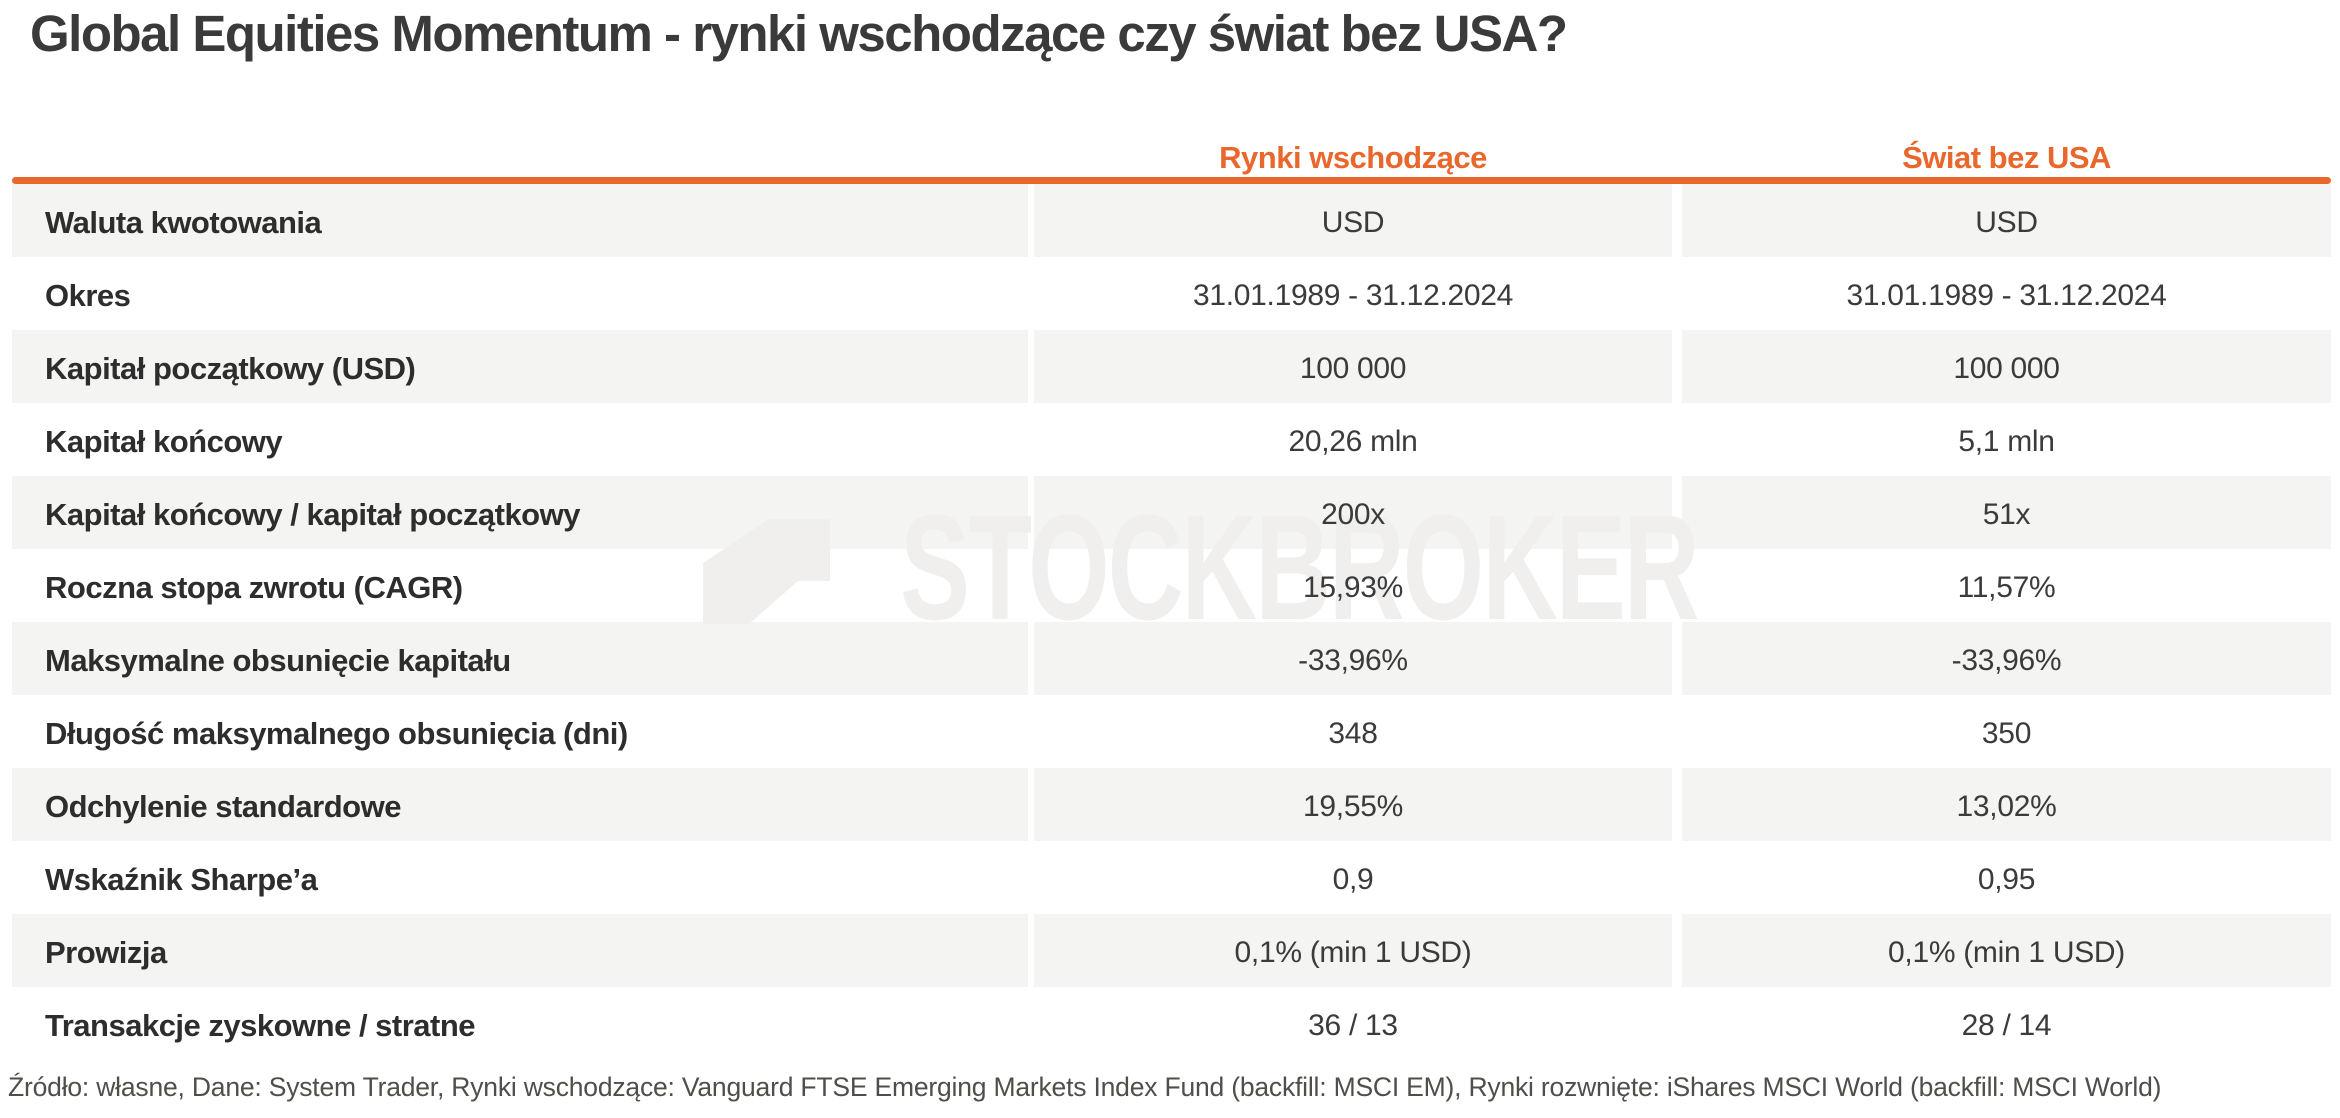 This screenshot has height=1118, width=2340. What do you see at coordinates (520, 152) in the screenshot?
I see `header-spacer` at bounding box center [520, 152].